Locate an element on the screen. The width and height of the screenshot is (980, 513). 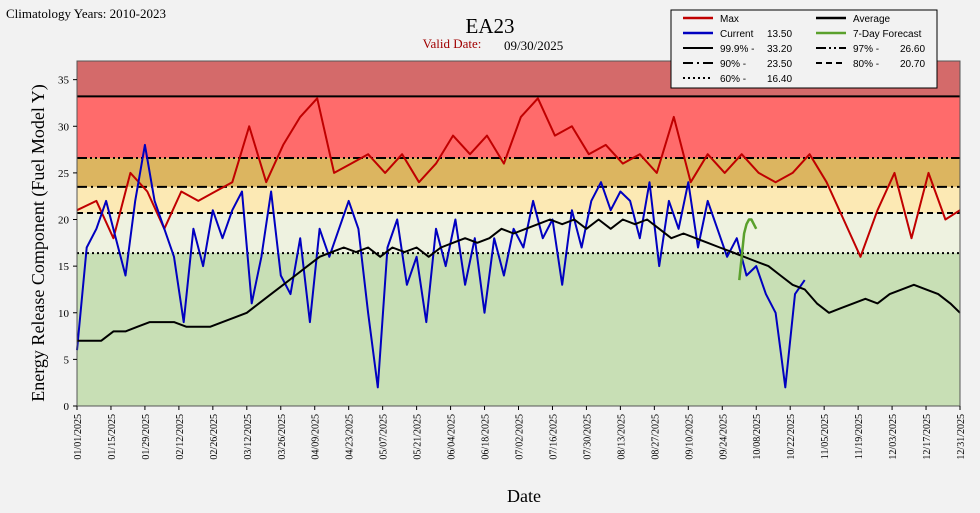
x-tick-label: 02/12/2025 is located at coordinates (180, 437).